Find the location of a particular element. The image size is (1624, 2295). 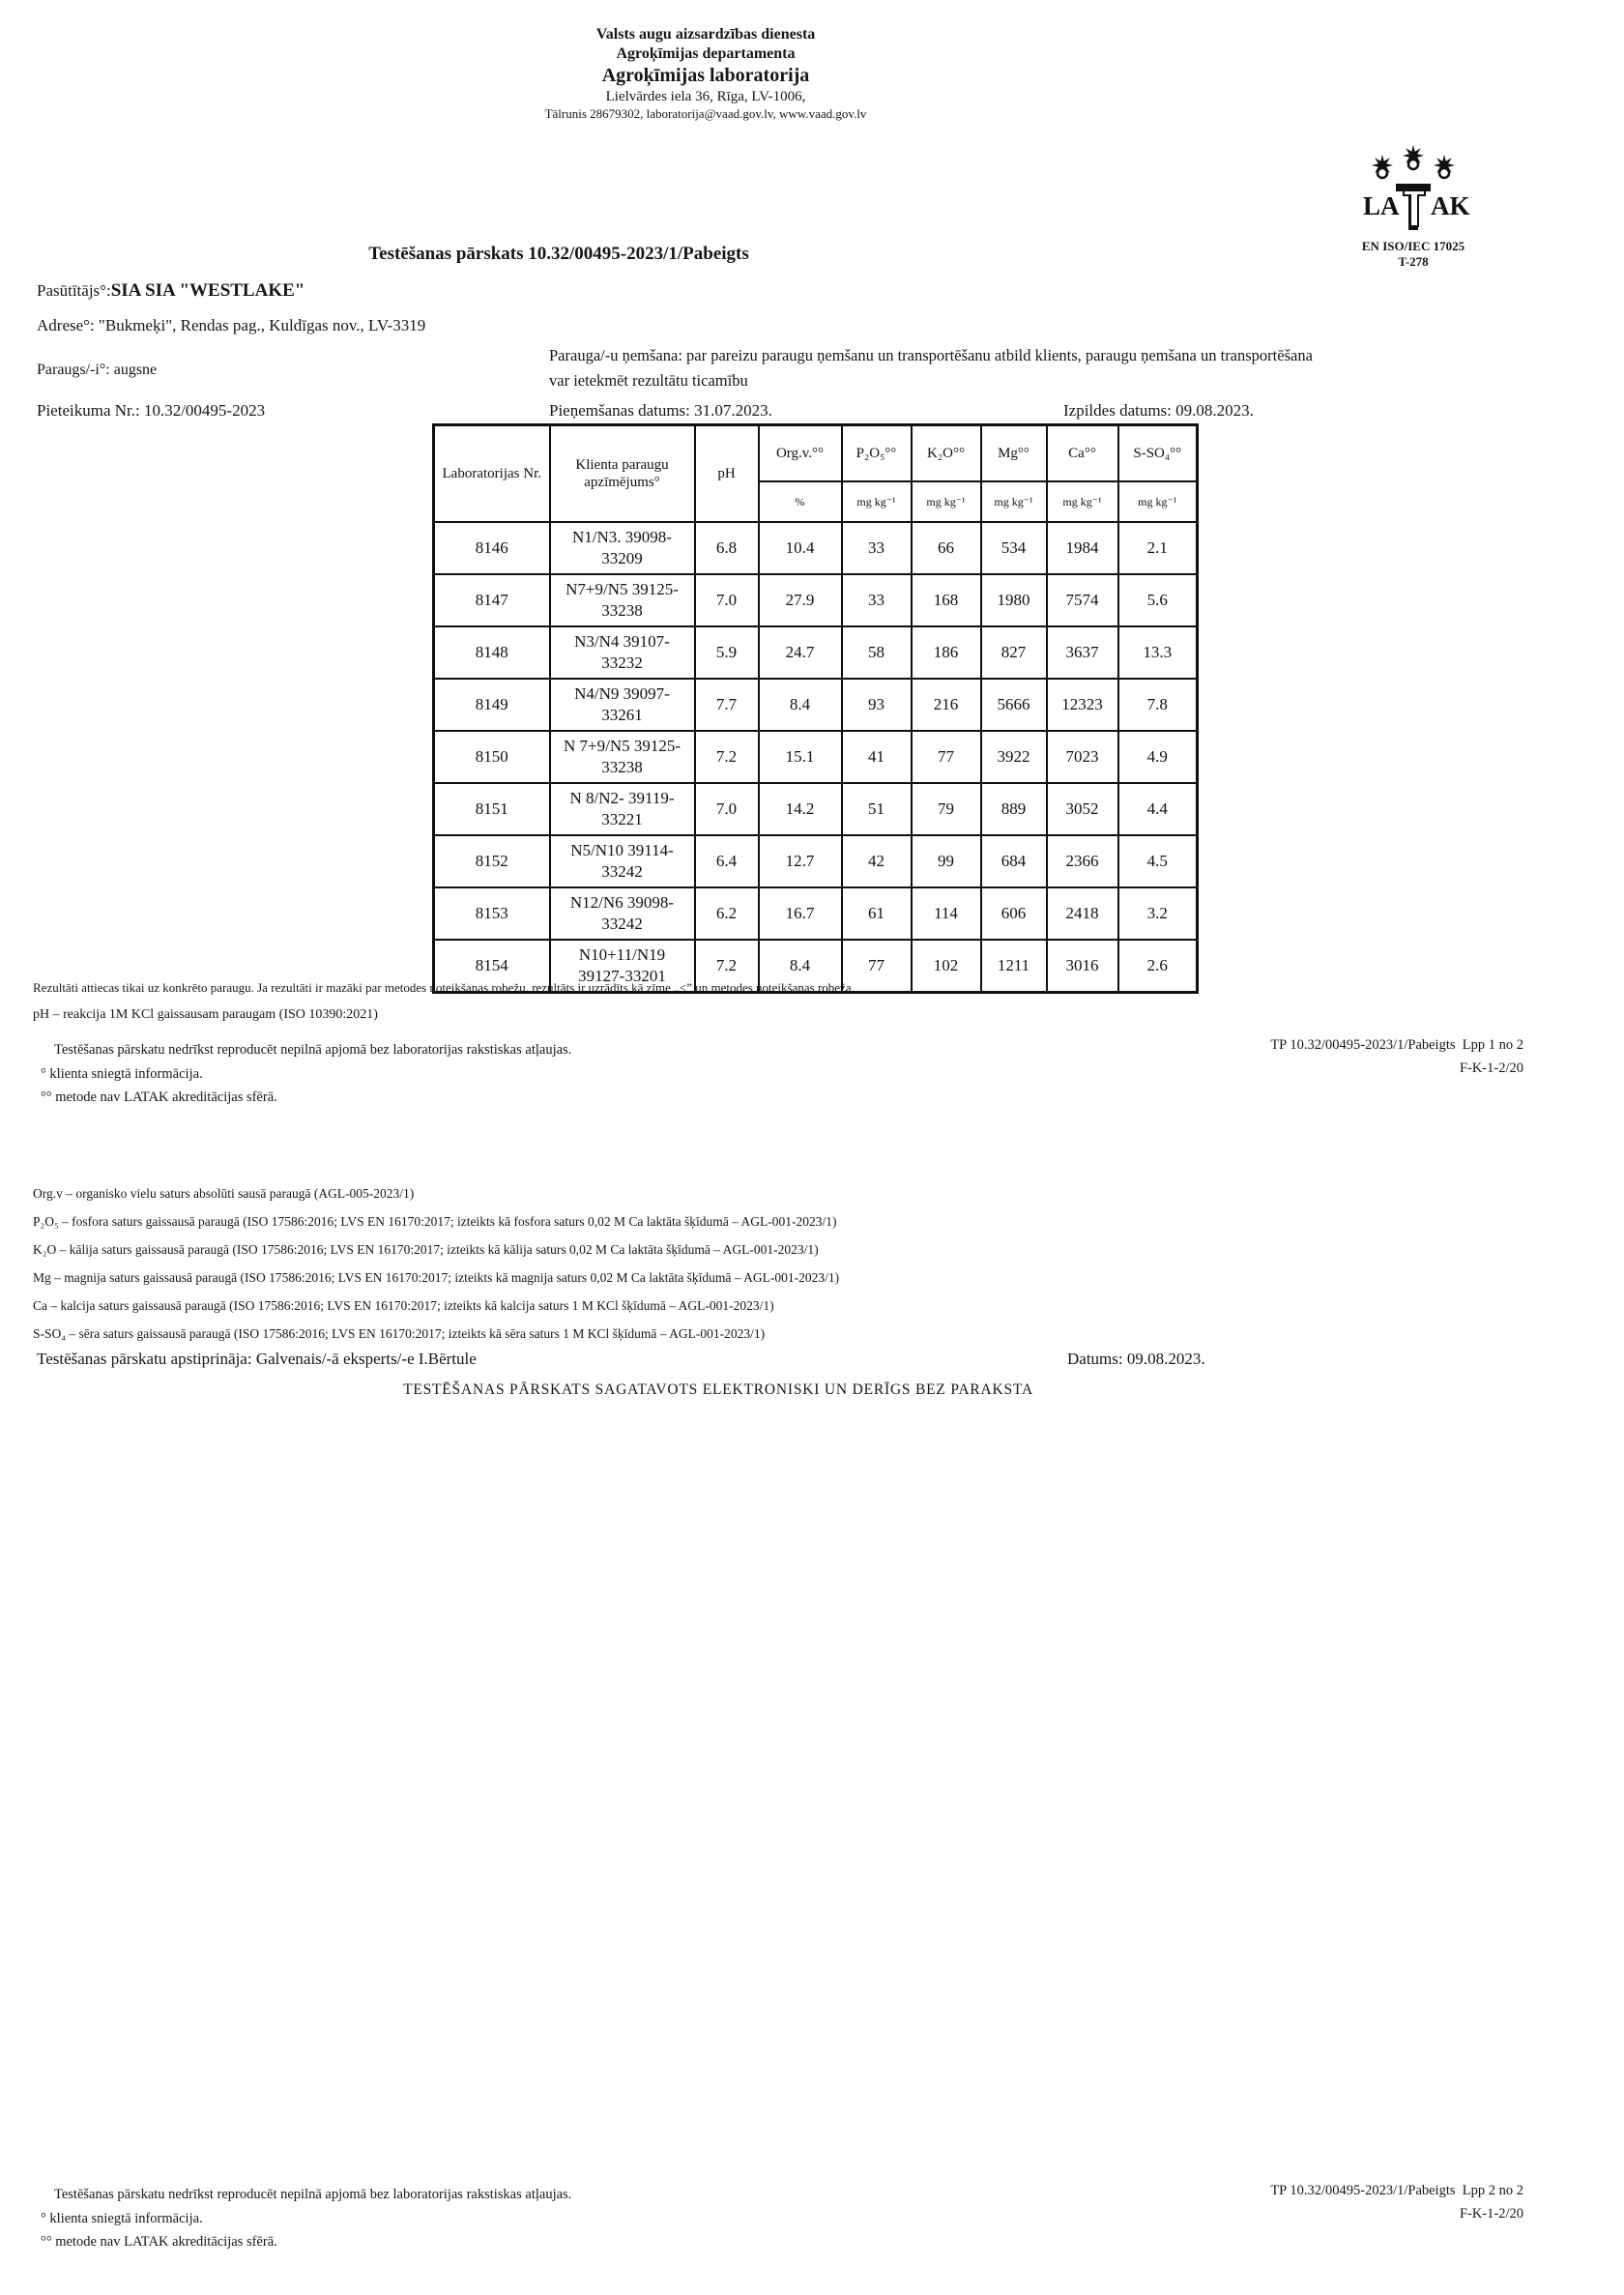

orgv-cell: 12.7 is located at coordinates (800, 861).